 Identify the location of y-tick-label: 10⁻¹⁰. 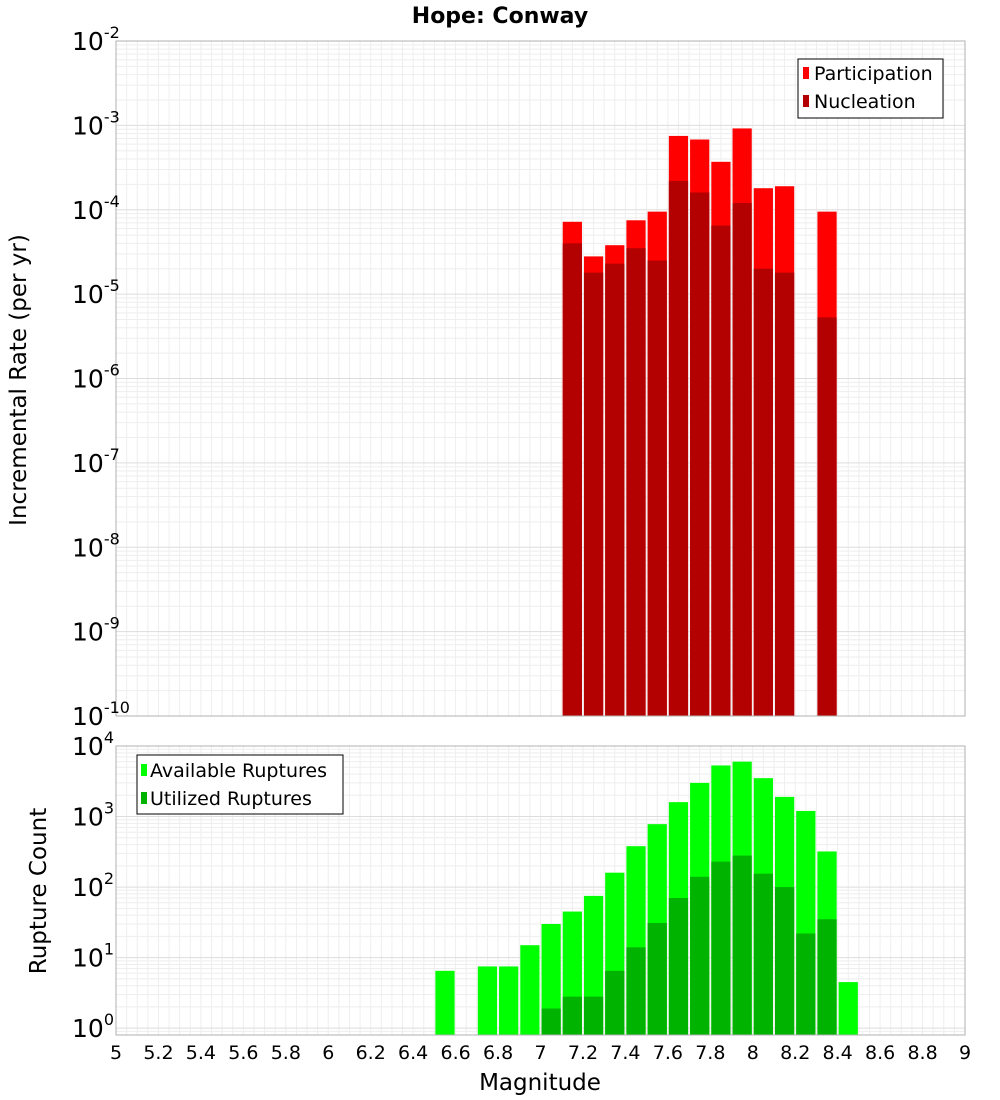
(101, 714).